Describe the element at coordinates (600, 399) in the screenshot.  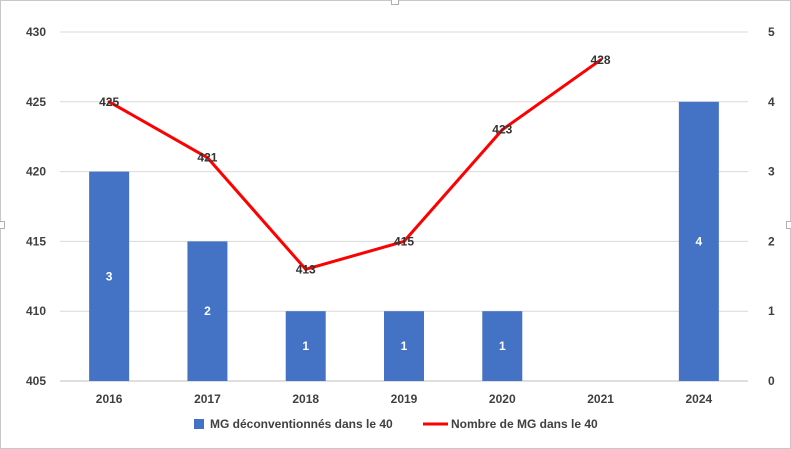
I see `x-tick-label: 2021` at that location.